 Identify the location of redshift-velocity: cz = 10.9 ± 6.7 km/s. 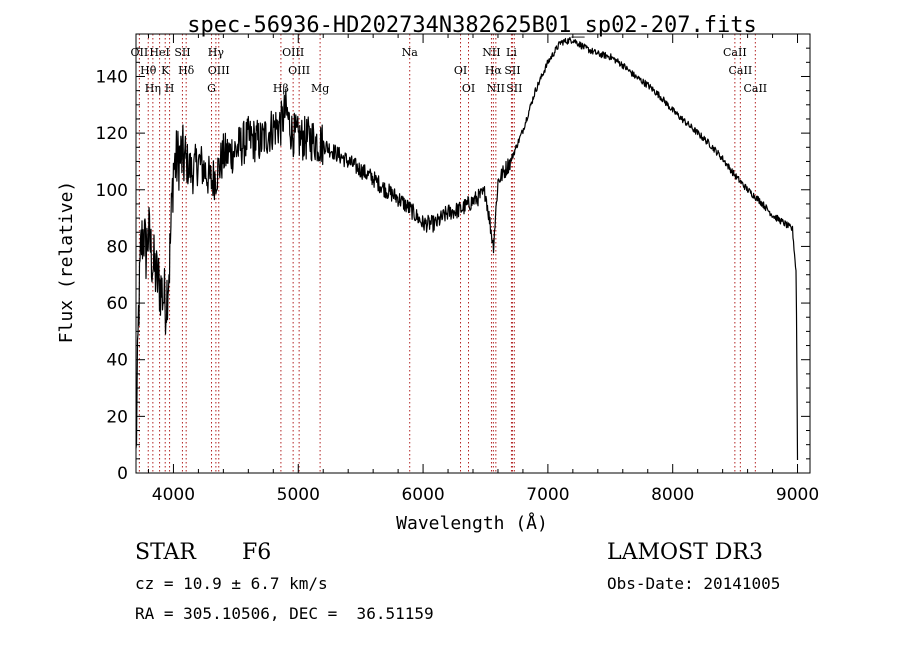
(231, 583).